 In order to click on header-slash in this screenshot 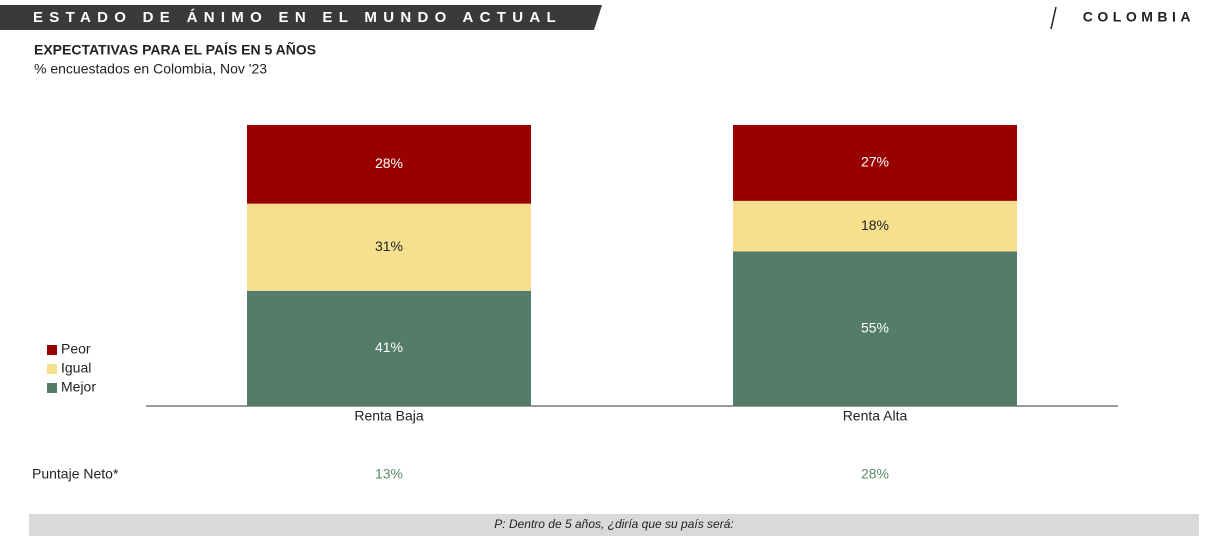, I will do `click(1053, 18)`.